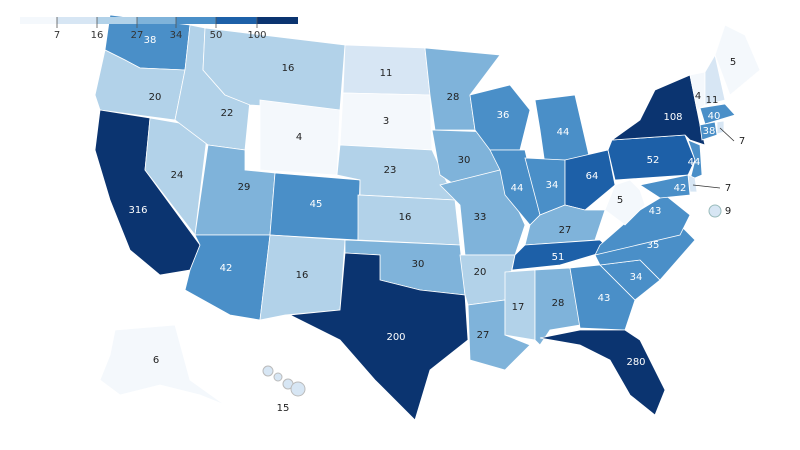 The width and height of the screenshot is (800, 450). I want to click on region-label: 24, so click(177, 175).